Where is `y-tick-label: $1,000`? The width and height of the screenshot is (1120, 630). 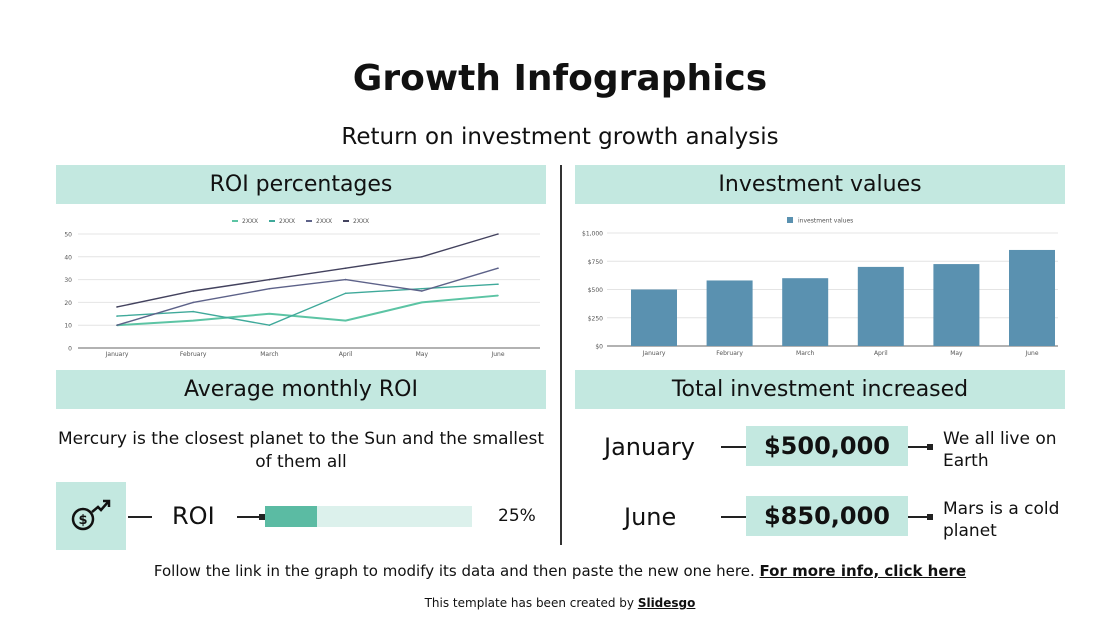 y-tick-label: $1,000 is located at coordinates (592, 234).